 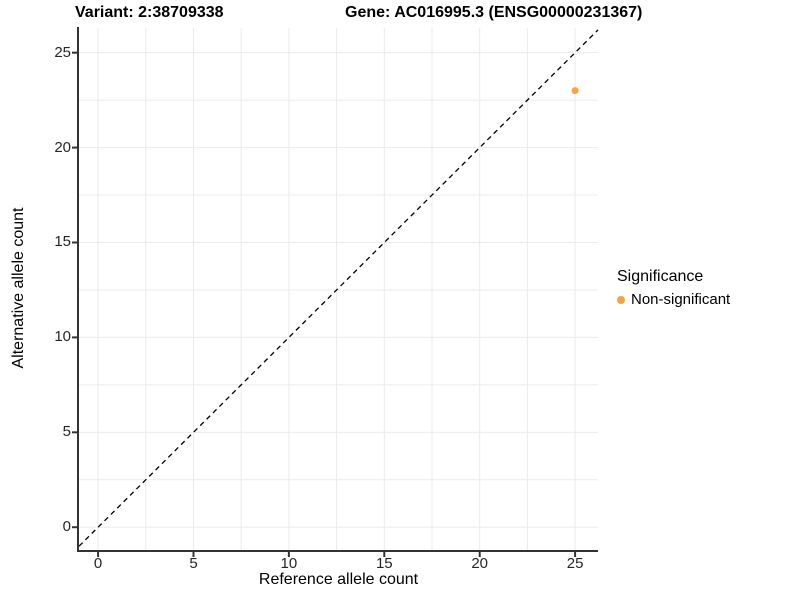 What do you see at coordinates (681, 299) in the screenshot?
I see `legend-entry-label: Non-significant` at bounding box center [681, 299].